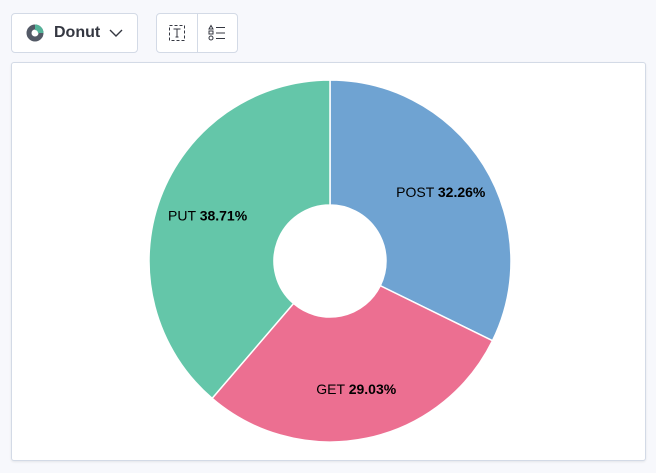 The width and height of the screenshot is (656, 473). I want to click on list-legend-icon, so click(217, 32).